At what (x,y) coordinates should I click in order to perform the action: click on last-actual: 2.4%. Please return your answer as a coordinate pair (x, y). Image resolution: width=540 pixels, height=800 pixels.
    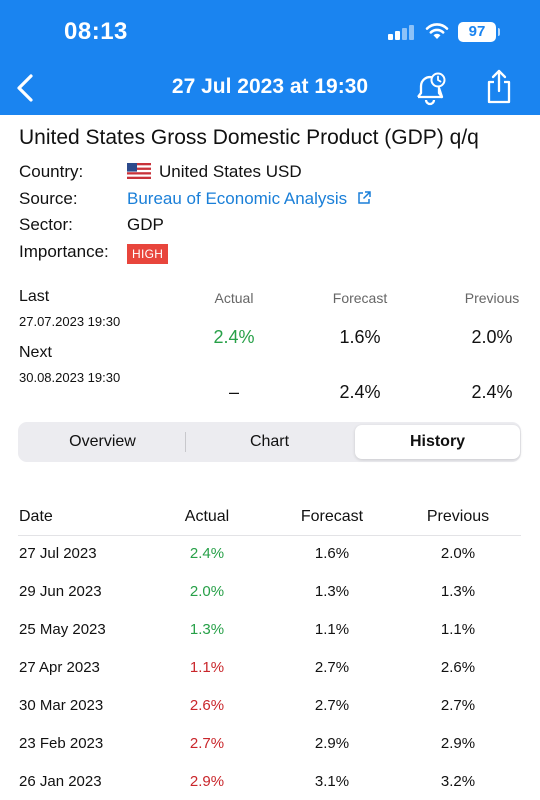
    Looking at the image, I should click on (234, 337).